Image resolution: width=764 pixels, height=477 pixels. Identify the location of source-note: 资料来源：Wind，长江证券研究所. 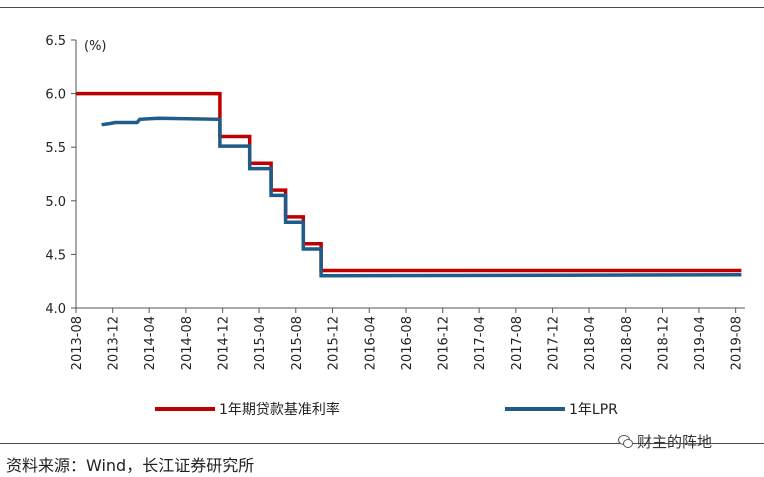
(130, 465).